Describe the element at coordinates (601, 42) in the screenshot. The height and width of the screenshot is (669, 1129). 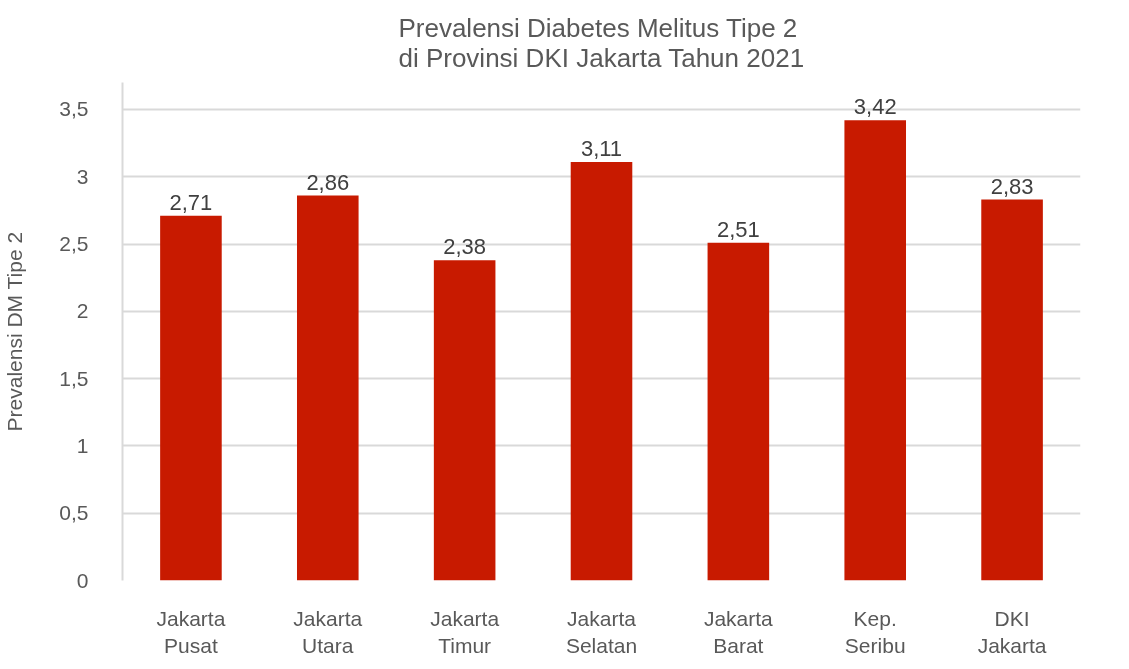
I see `chart-title: Prevalensi Diabetes Melitus Tipe 2 di Provinsi DKI Jakarta Tahun 2021` at that location.